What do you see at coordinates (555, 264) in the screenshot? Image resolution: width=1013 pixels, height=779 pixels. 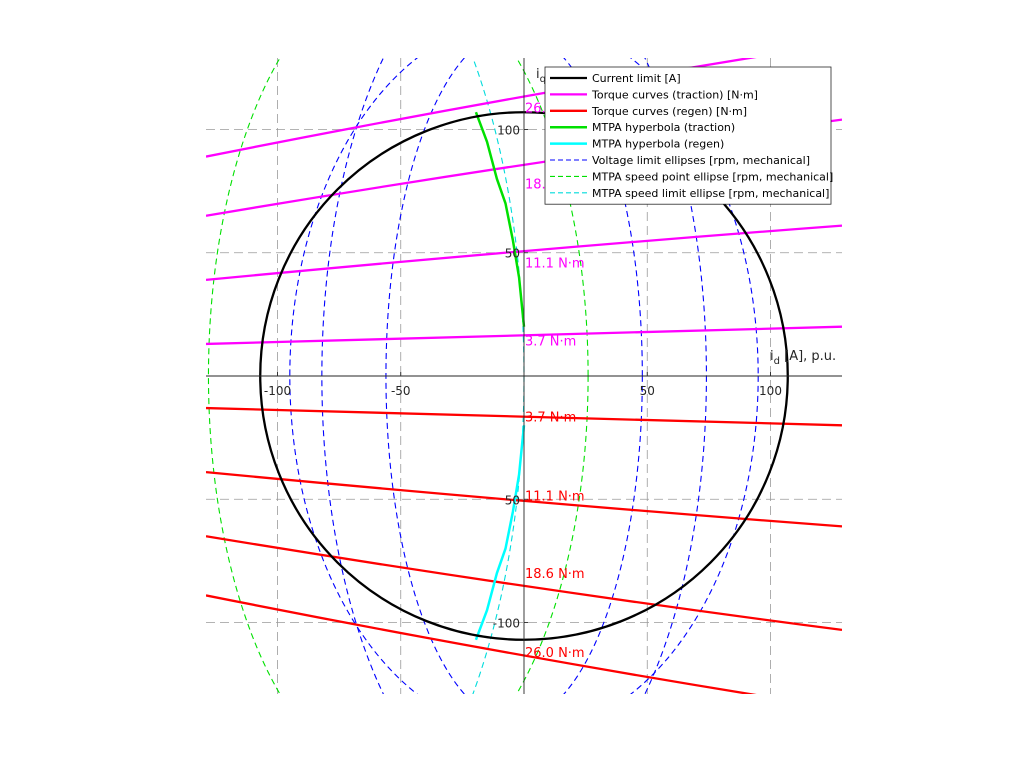 I see `torque-label-traction: 11.1 N·m` at bounding box center [555, 264].